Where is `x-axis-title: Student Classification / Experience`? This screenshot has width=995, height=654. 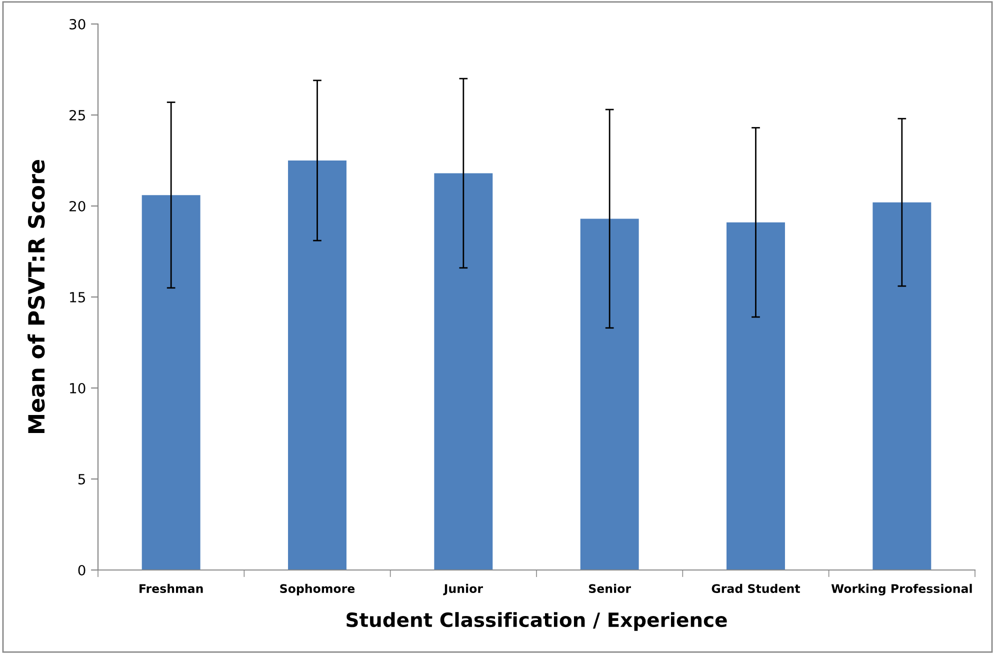 x-axis-title: Student Classification / Experience is located at coordinates (536, 621).